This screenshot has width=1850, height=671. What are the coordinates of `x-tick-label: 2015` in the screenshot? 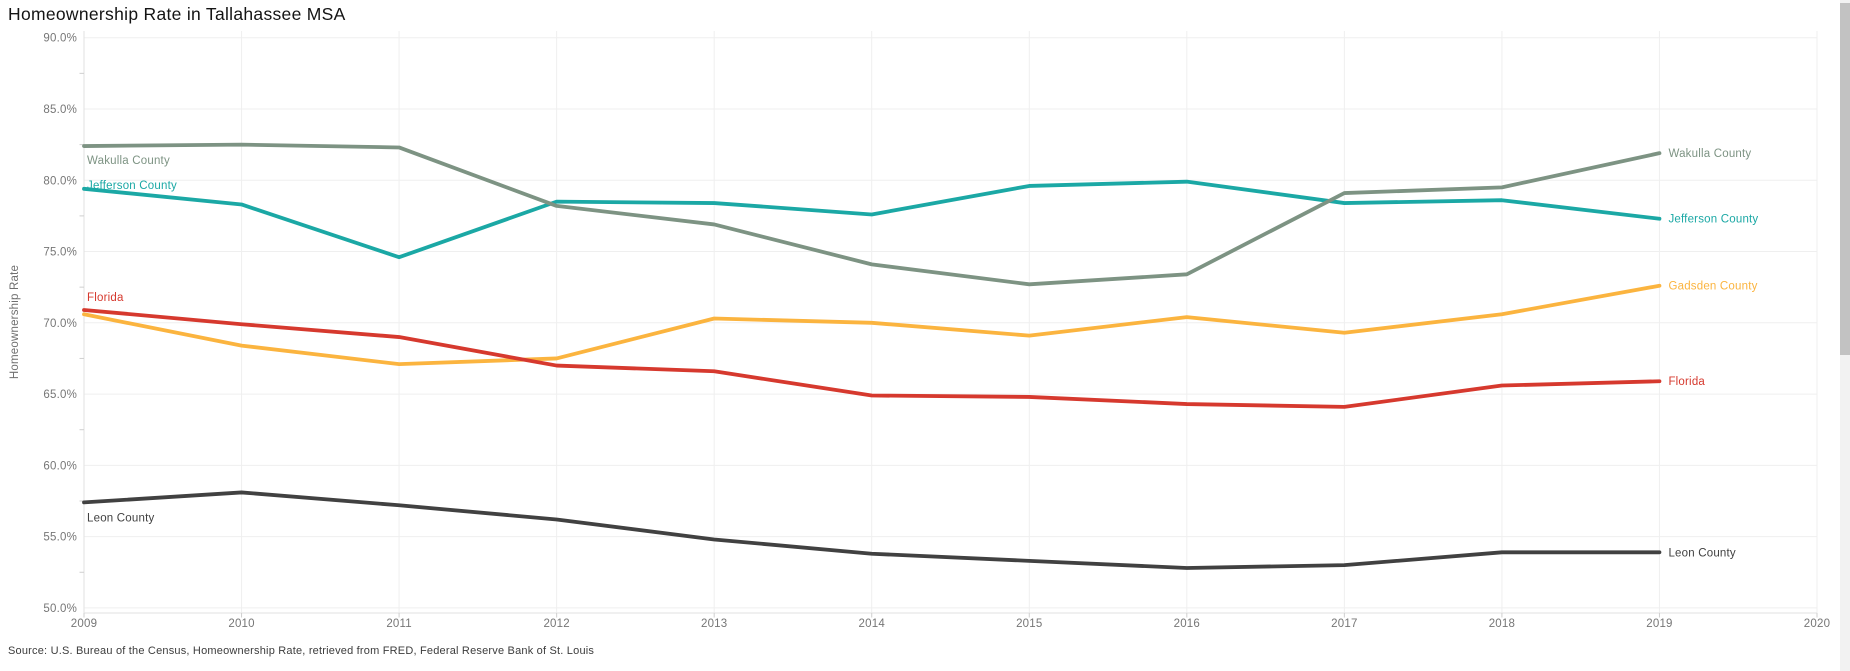 It's located at (1029, 624).